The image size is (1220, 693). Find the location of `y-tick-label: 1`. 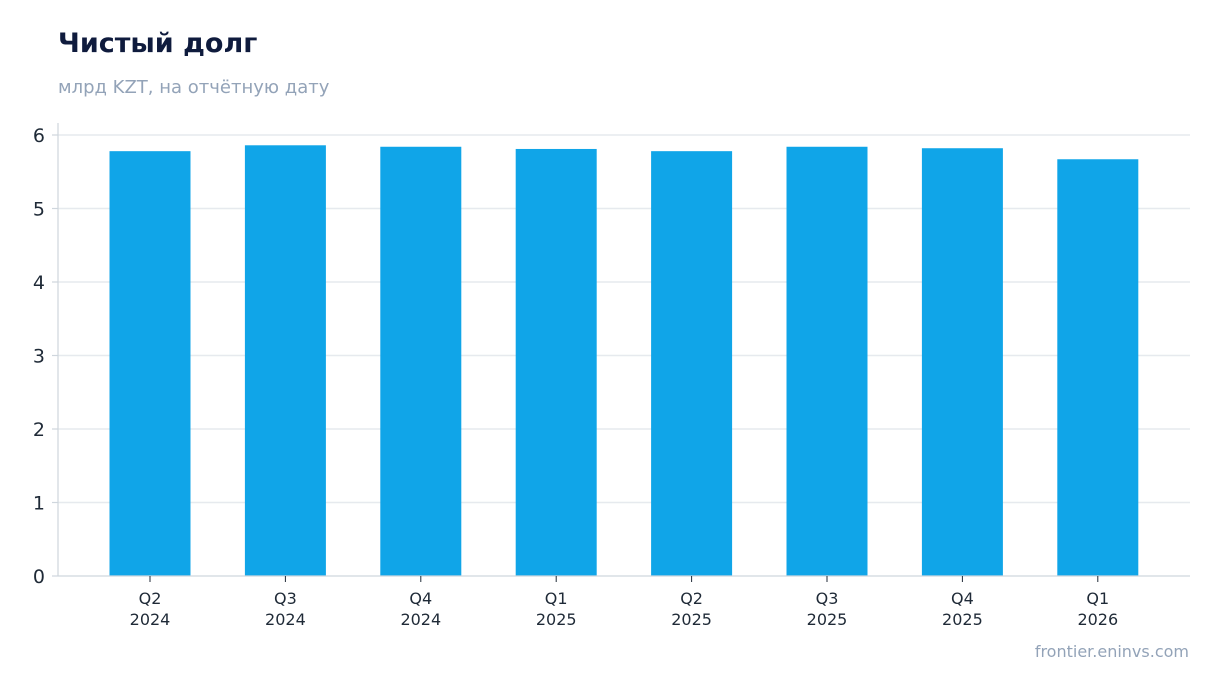

y-tick-label: 1 is located at coordinates (39, 504).